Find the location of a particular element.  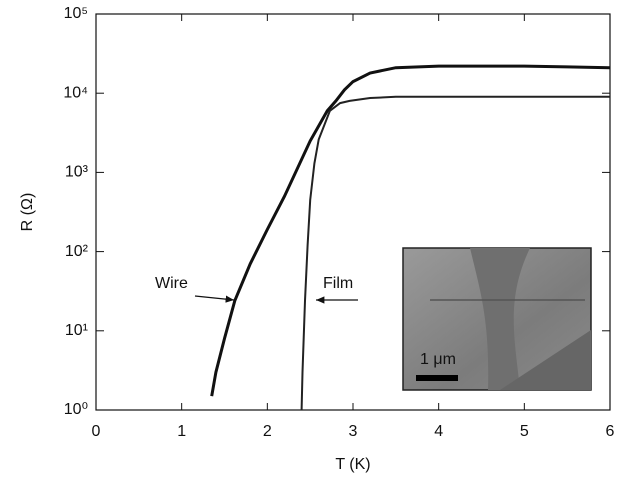

y-tick-label: 10⁵ is located at coordinates (76, 13).